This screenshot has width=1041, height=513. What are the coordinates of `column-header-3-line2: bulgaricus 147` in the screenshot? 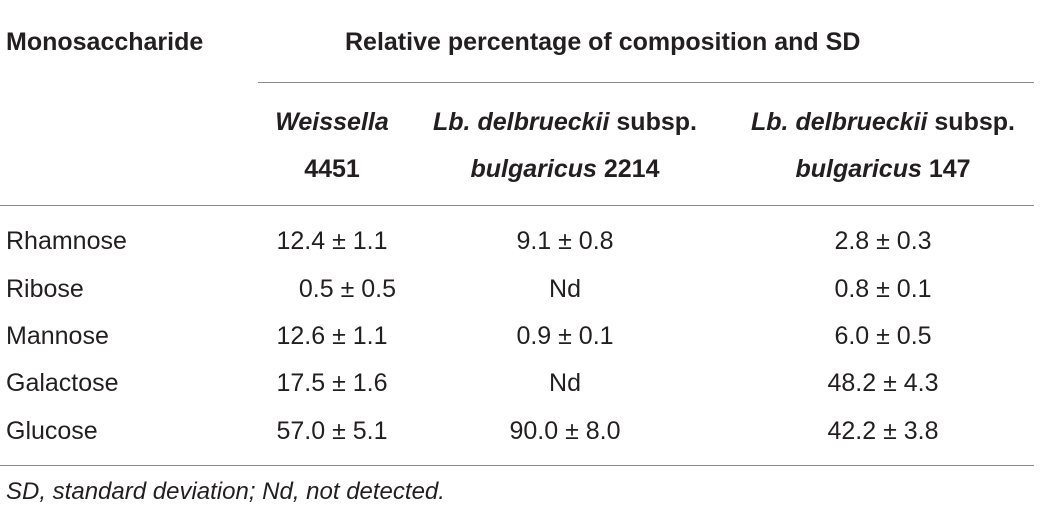 It's located at (883, 169).